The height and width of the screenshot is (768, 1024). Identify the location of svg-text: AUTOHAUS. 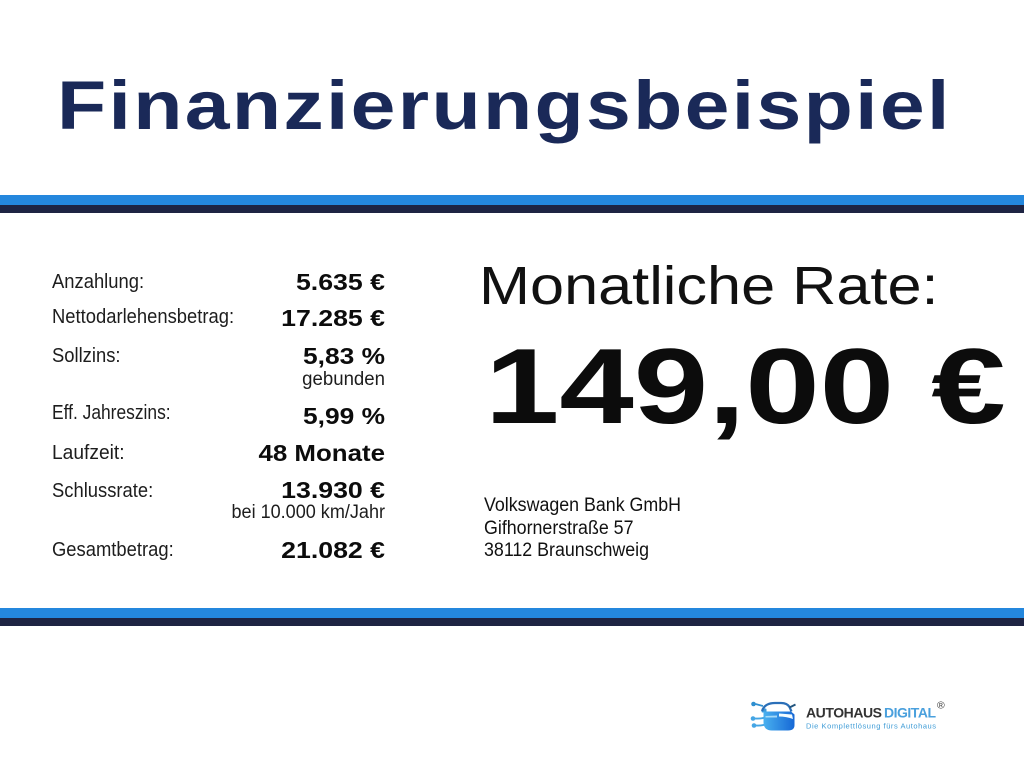
(844, 713).